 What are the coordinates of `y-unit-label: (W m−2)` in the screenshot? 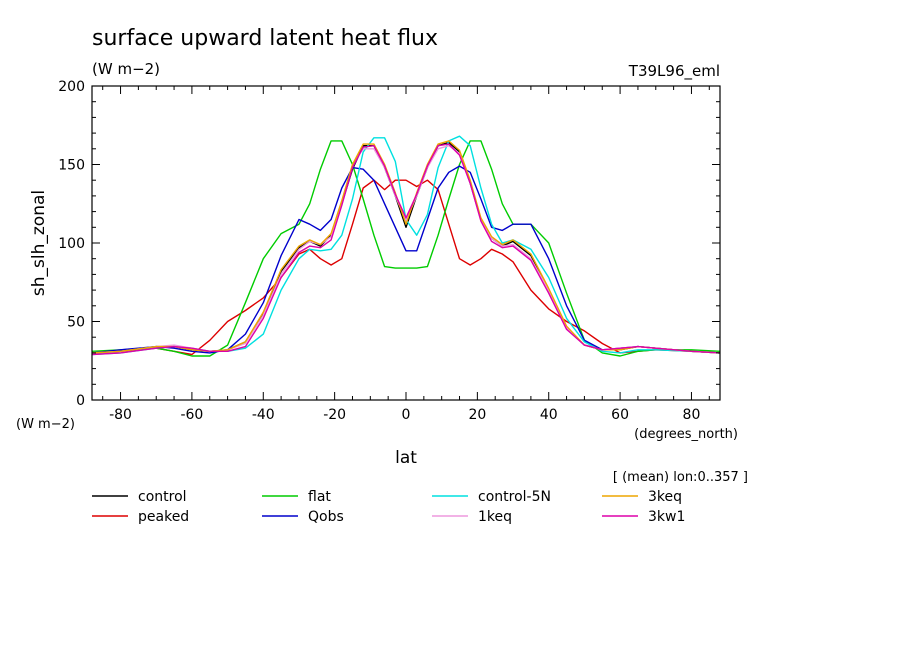 It's located at (45, 424).